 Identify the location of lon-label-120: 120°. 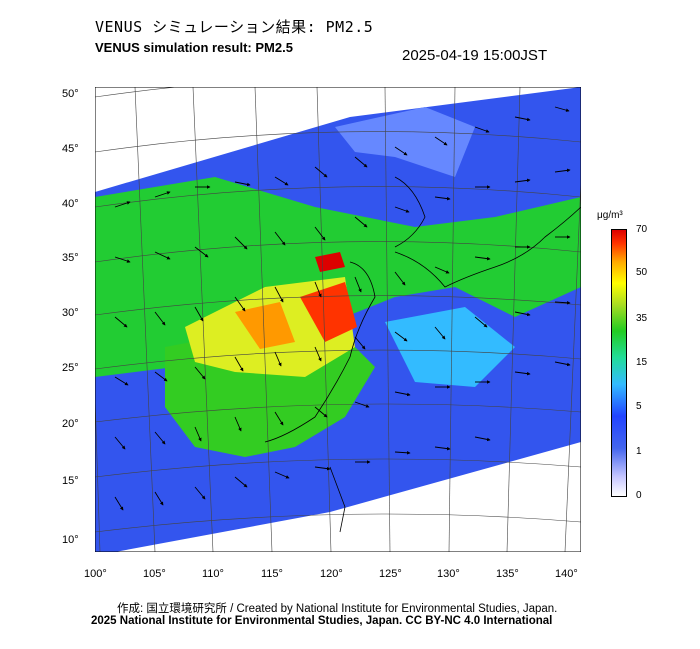
(331, 574).